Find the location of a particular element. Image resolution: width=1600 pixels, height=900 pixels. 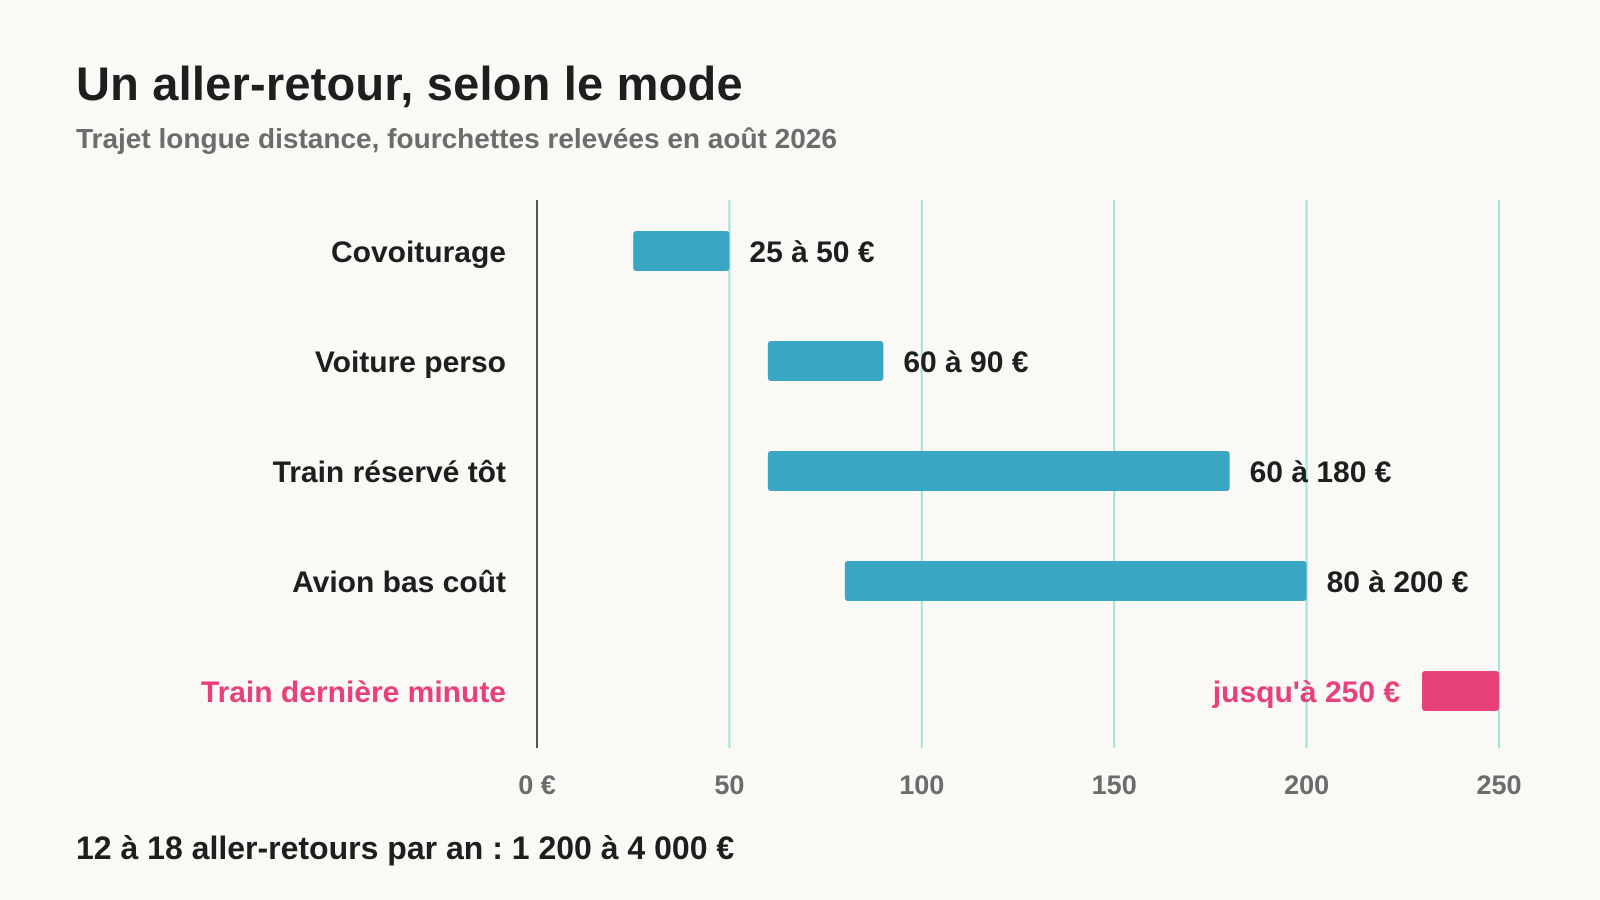

value-label: 80 à 200 € is located at coordinates (1398, 582).